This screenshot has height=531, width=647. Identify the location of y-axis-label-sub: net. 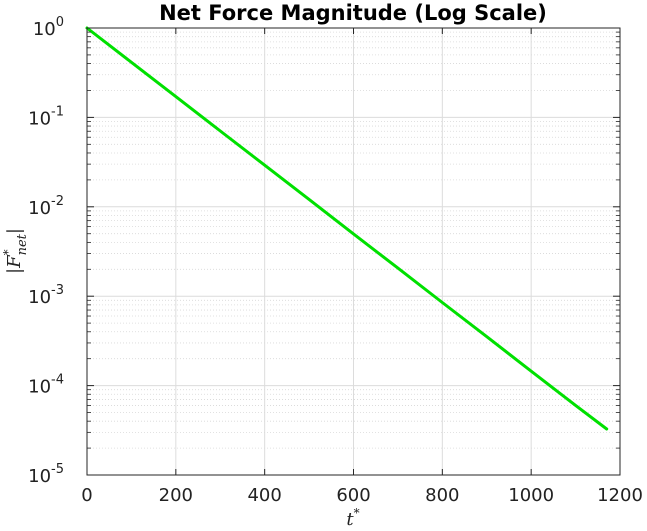
(22, 244).